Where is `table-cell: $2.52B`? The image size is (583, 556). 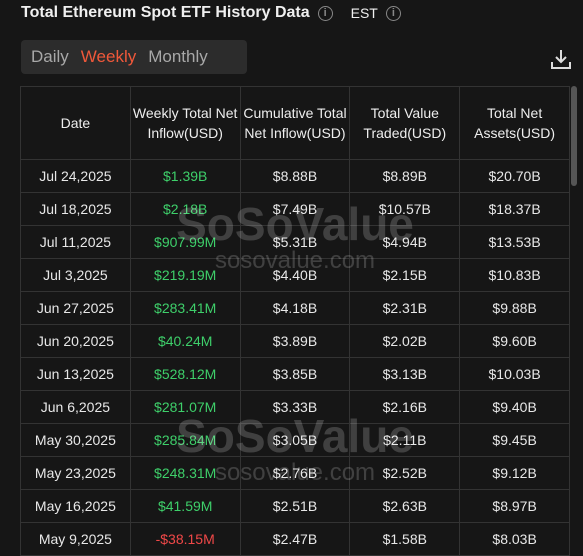 table-cell: $2.52B is located at coordinates (405, 473).